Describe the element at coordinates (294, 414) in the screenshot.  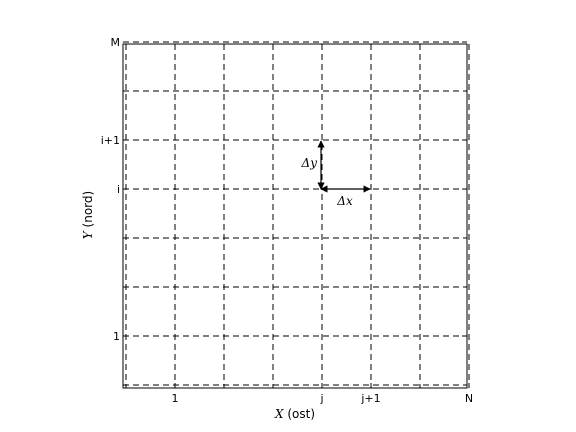
I see `x-axis-label: X (ost)` at that location.